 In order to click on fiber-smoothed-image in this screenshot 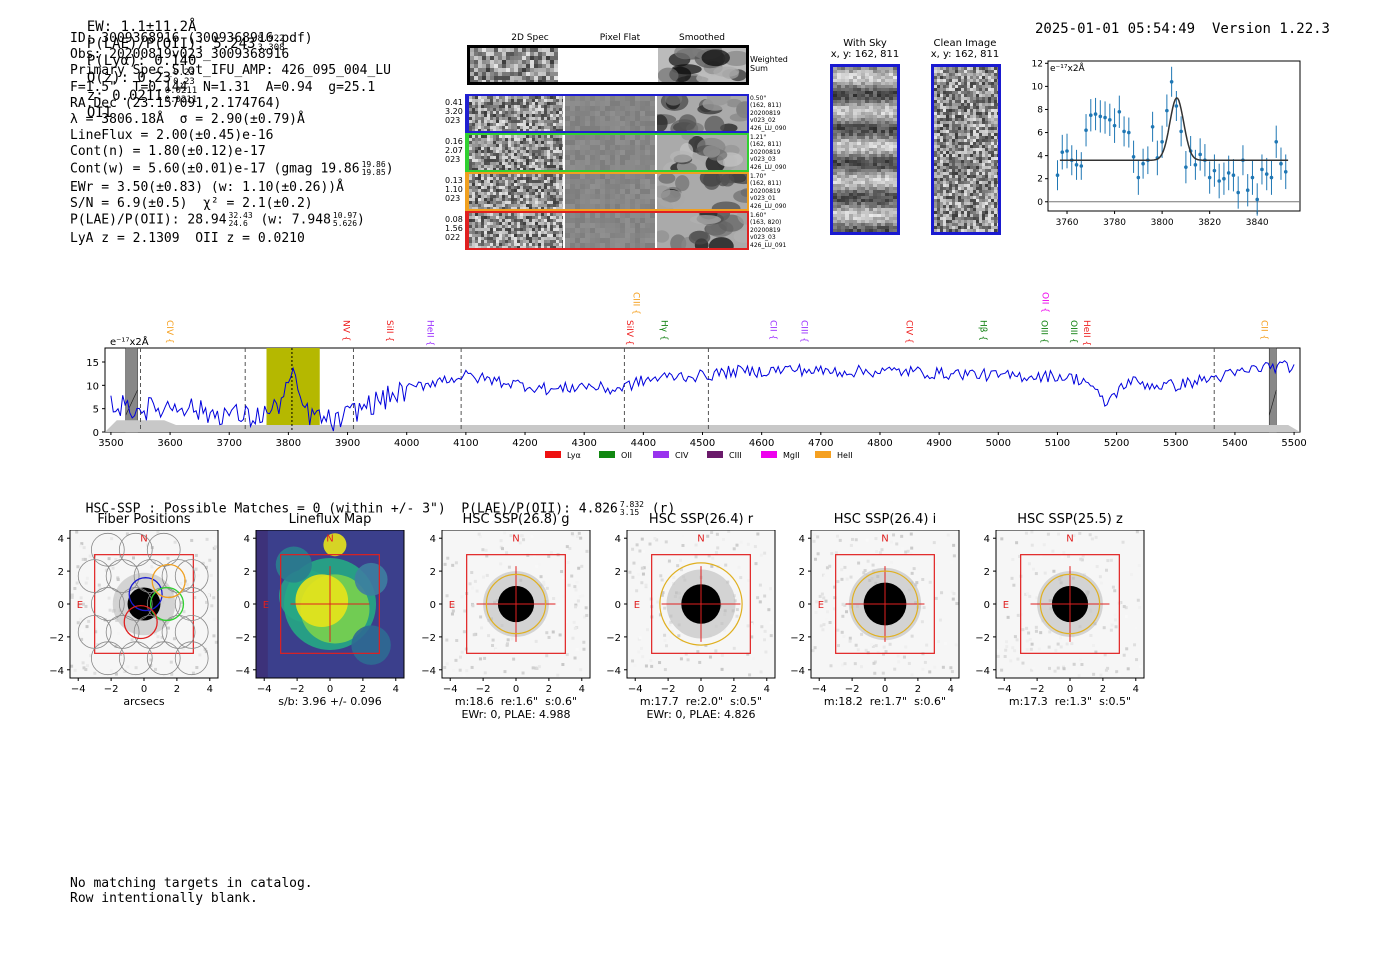, I will do `click(702, 154)`.